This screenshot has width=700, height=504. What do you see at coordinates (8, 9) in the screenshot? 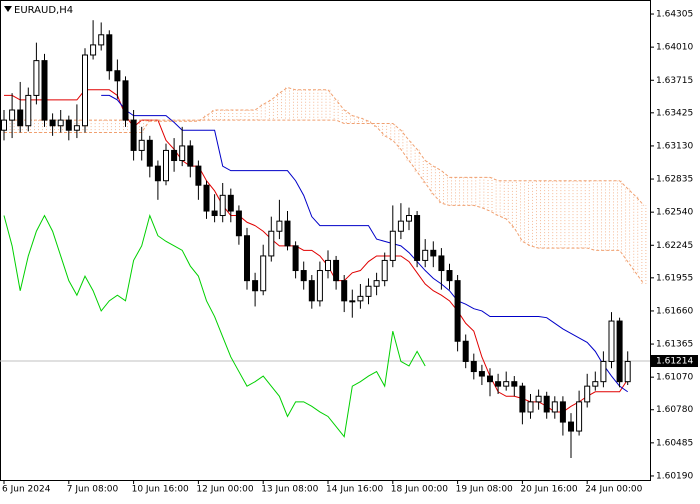
I see `symbol-menu-icon` at bounding box center [8, 9].